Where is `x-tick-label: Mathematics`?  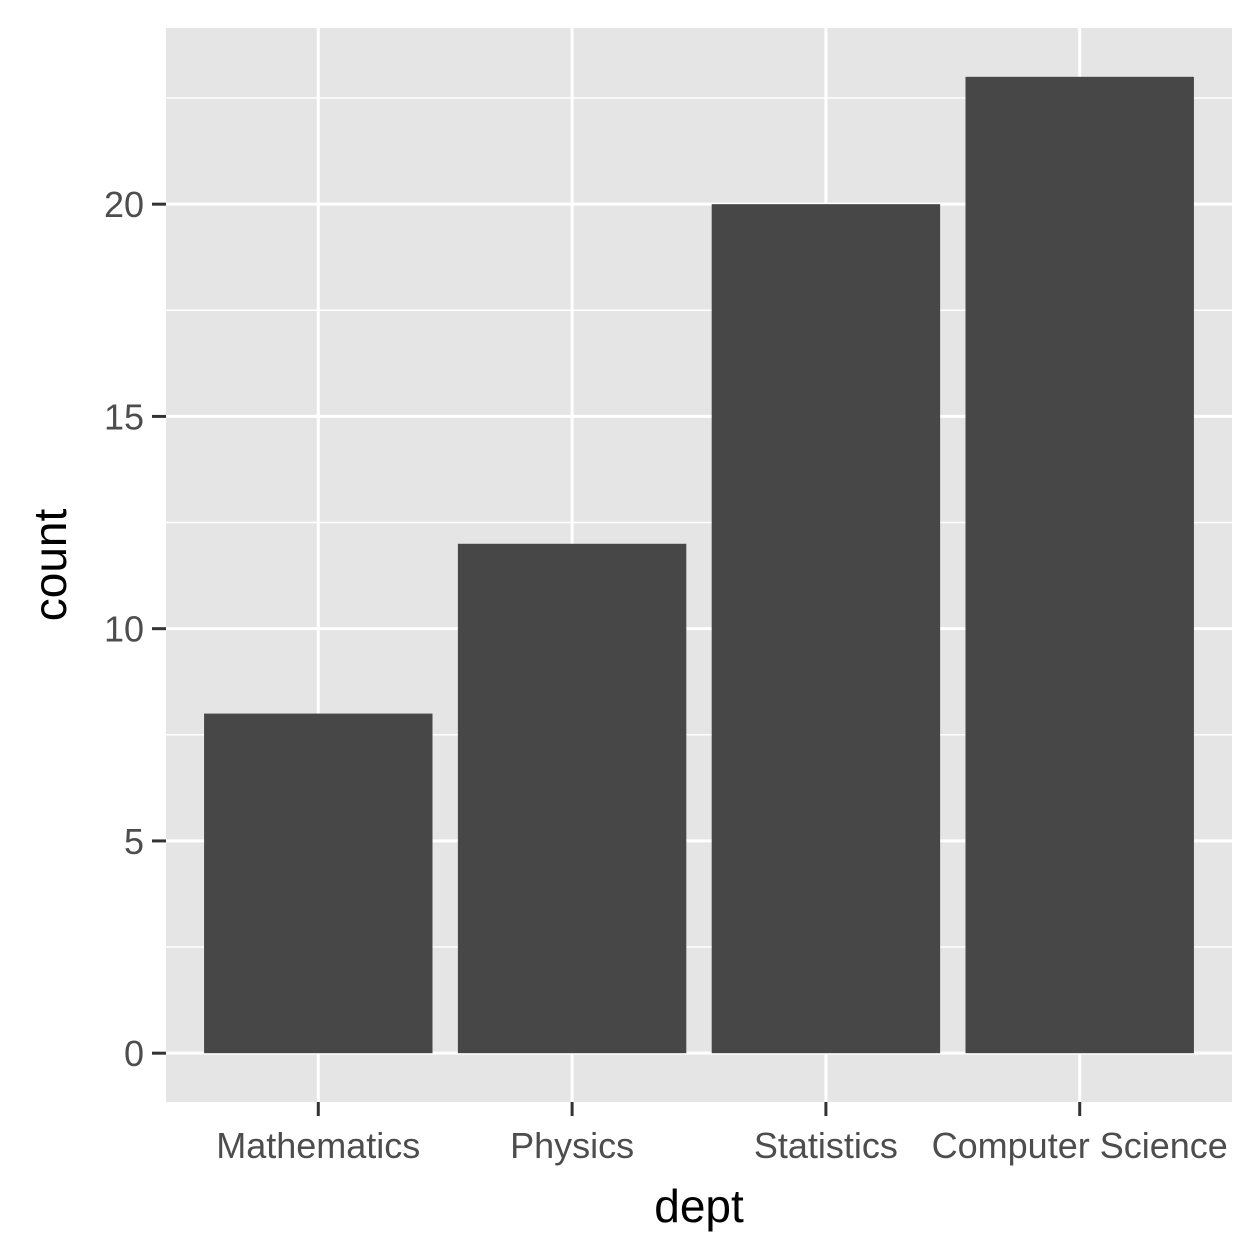
x-tick-label: Mathematics is located at coordinates (318, 1145).